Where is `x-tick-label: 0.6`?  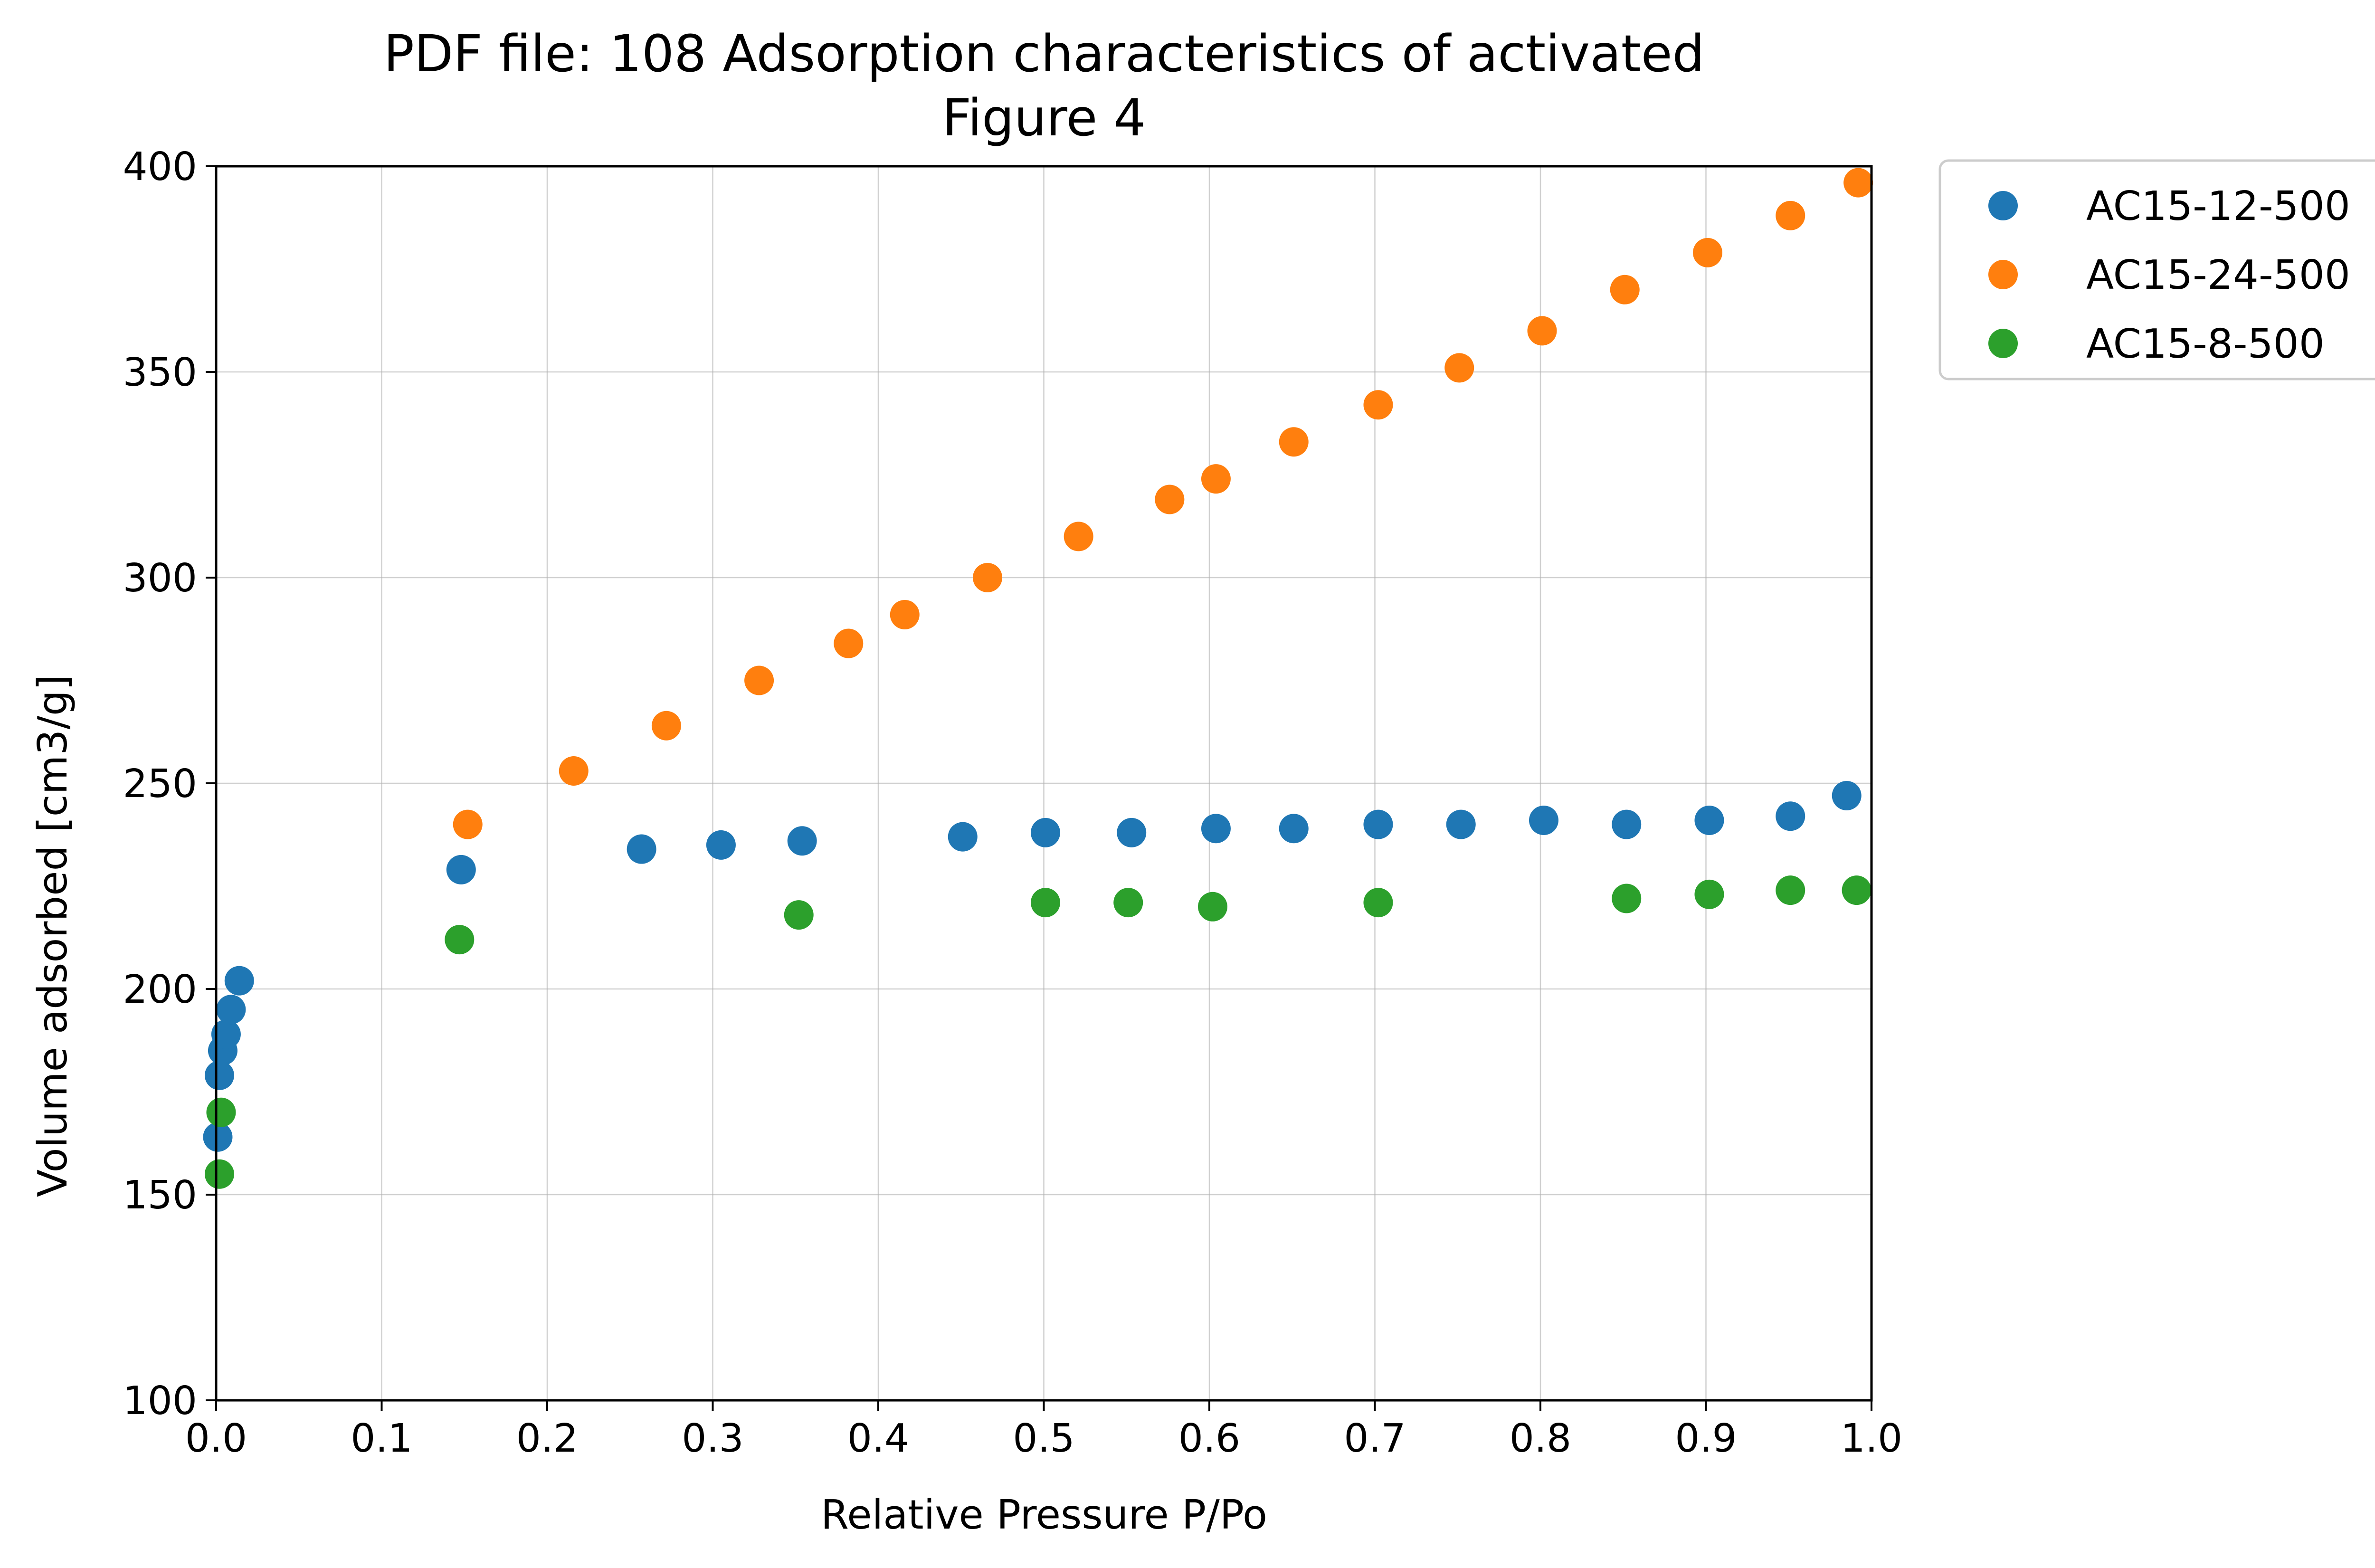 x-tick-label: 0.6 is located at coordinates (1209, 1439).